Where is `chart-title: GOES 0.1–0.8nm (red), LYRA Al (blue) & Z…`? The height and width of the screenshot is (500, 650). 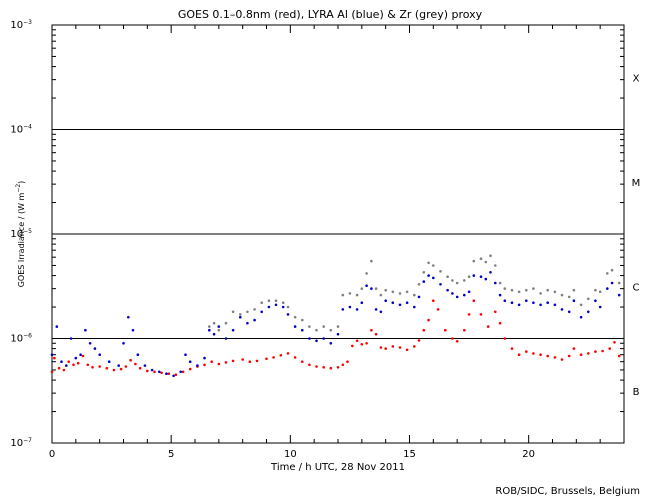 chart-title: GOES 0.1–0.8nm (red), LYRA Al (blue) & Z… is located at coordinates (330, 14).